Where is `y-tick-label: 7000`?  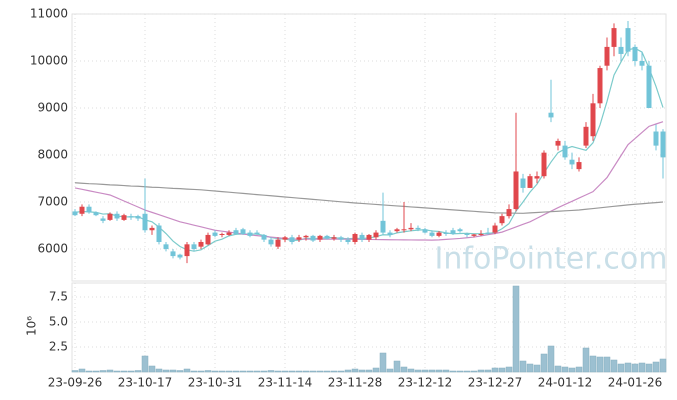 y-tick-label: 7000 is located at coordinates (52, 202).